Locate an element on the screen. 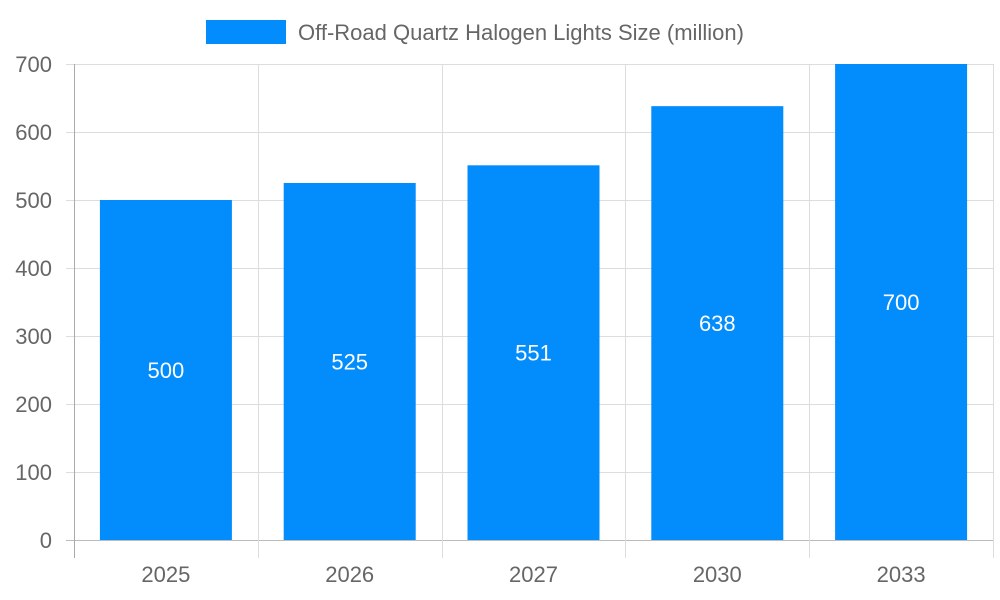  x-tick-label: 2027 is located at coordinates (533, 574).